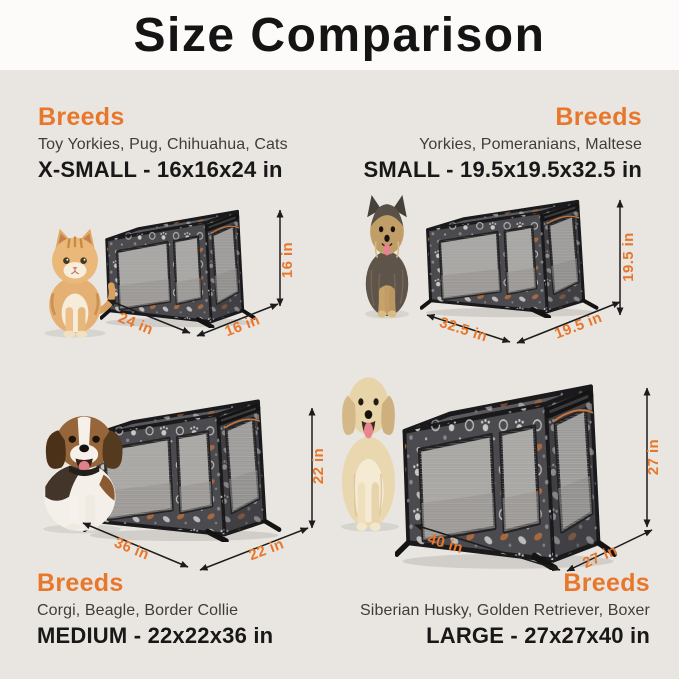  I want to click on xsmall-width-arrow, so click(237, 320).